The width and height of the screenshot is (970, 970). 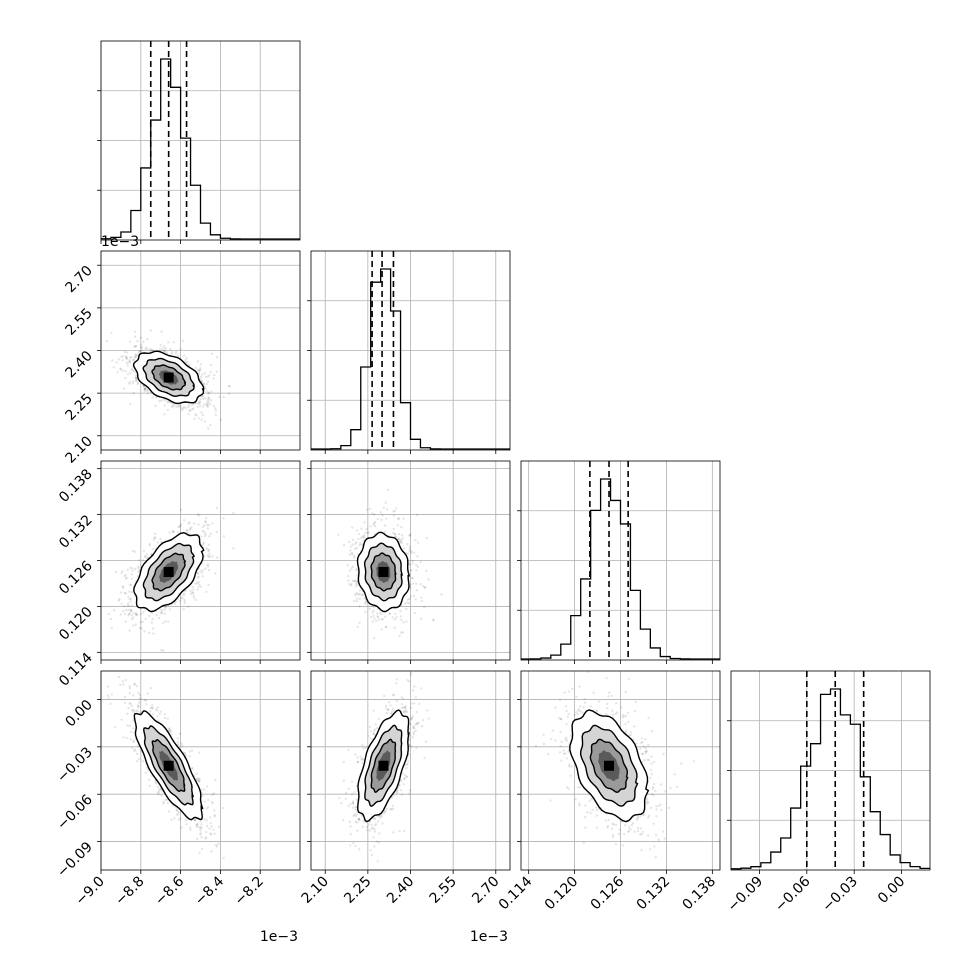 I want to click on x-tick-label: −9.0, so click(x=89, y=891).